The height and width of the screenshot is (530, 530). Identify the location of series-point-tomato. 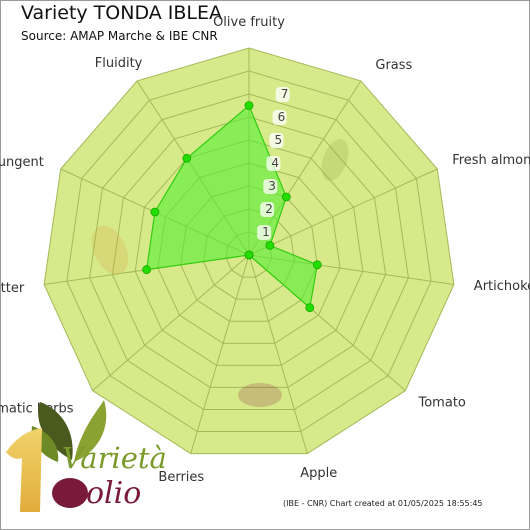
(310, 308).